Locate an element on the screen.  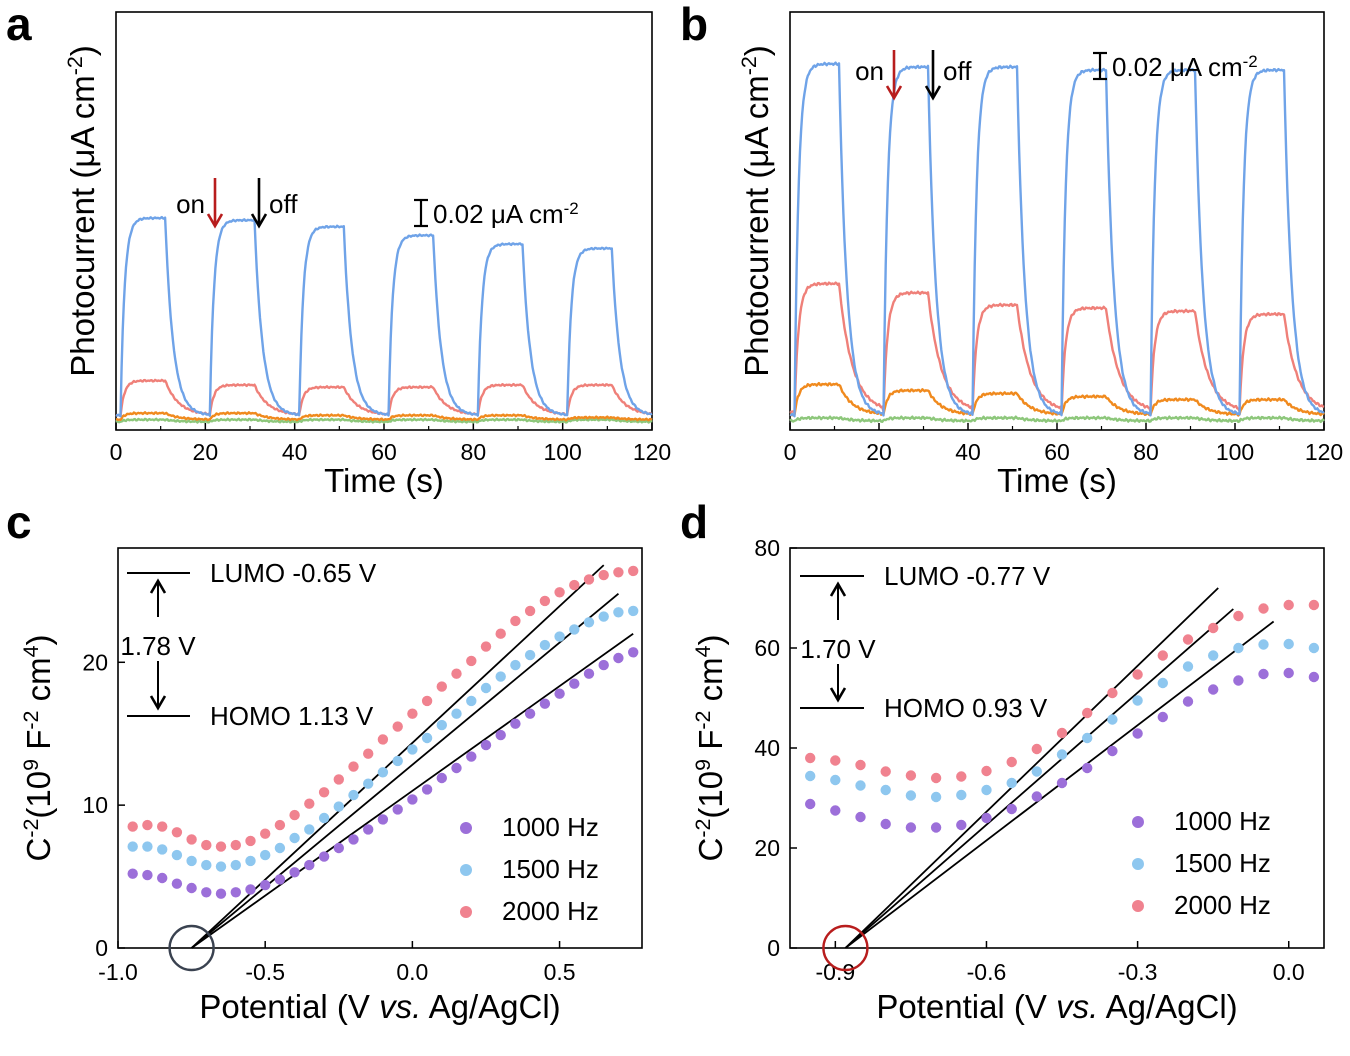
band-gap-label: 1.70 V is located at coordinates (838, 649).